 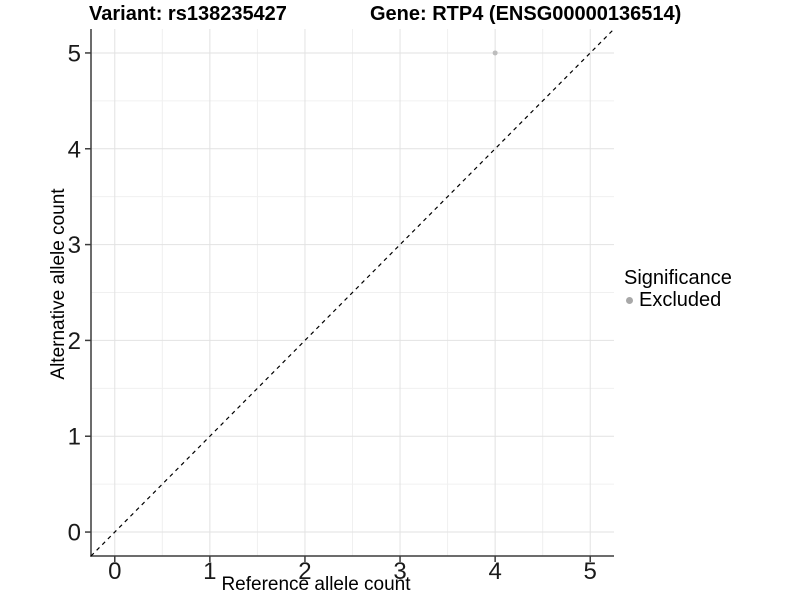 I want to click on y-tick-label: 2, so click(x=74, y=341).